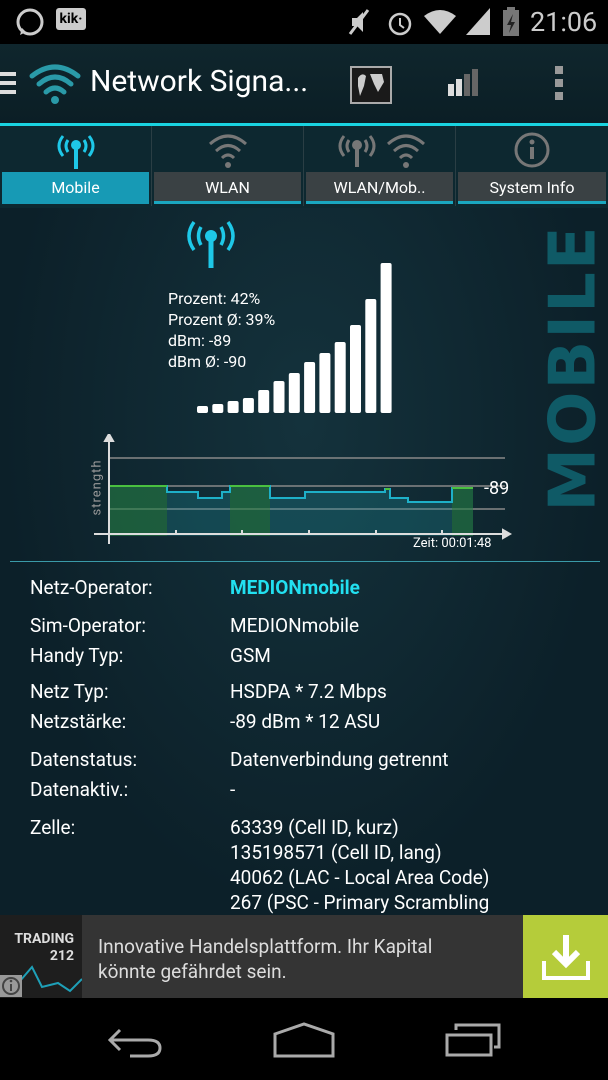  Describe the element at coordinates (205, 721) in the screenshot. I see `detail-row: Netzstärke: -89 dBm * 12 ASU` at that location.